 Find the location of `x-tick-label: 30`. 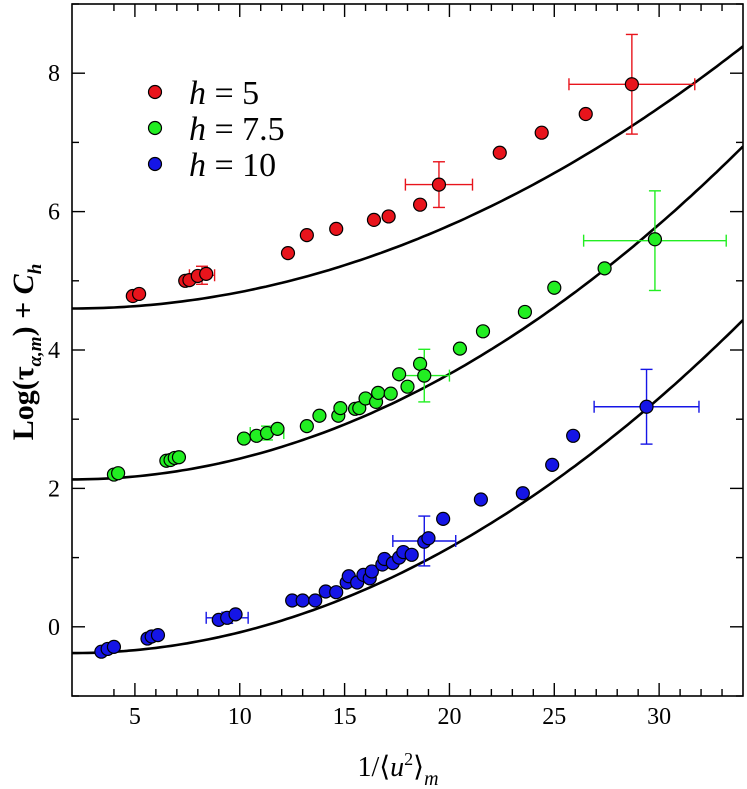

x-tick-label: 30 is located at coordinates (659, 717).